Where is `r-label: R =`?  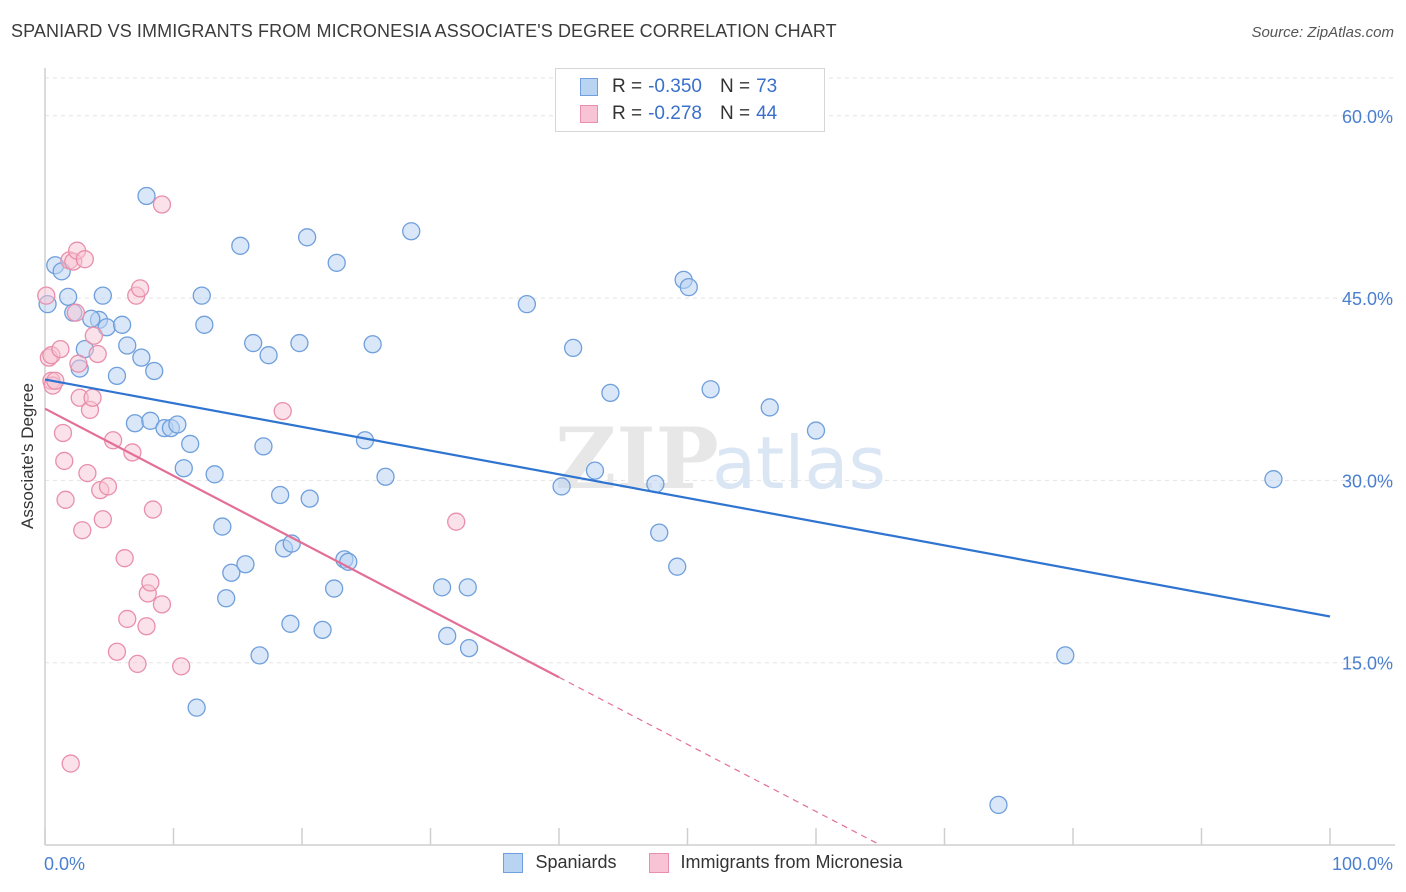
r-label: R = is located at coordinates (627, 86).